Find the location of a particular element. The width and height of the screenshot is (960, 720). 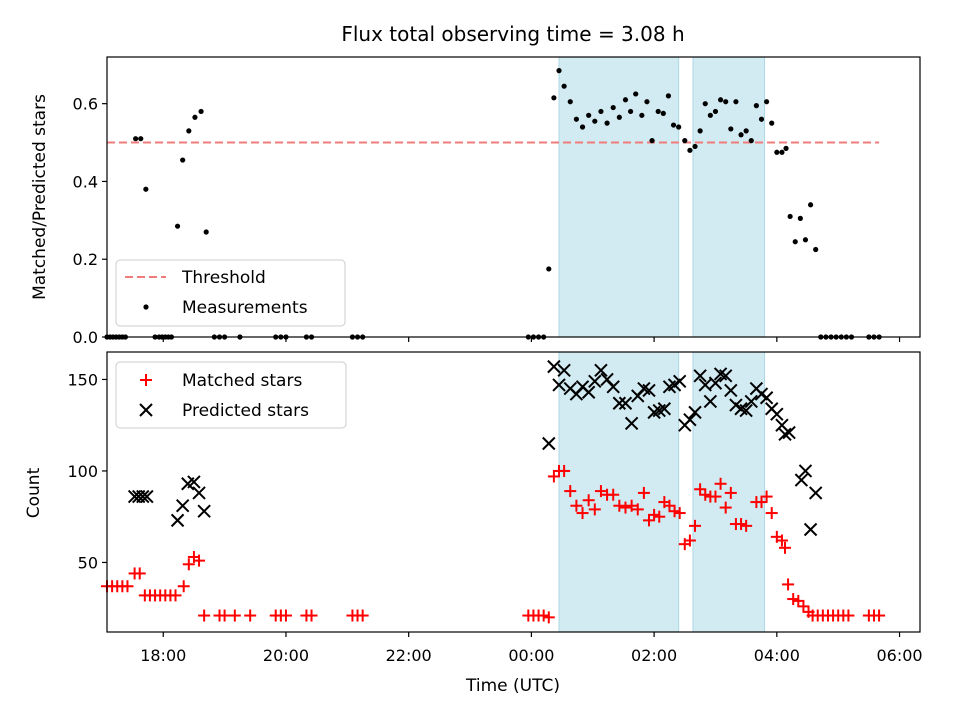

legend-matched-label: Matched stars is located at coordinates (242, 381).